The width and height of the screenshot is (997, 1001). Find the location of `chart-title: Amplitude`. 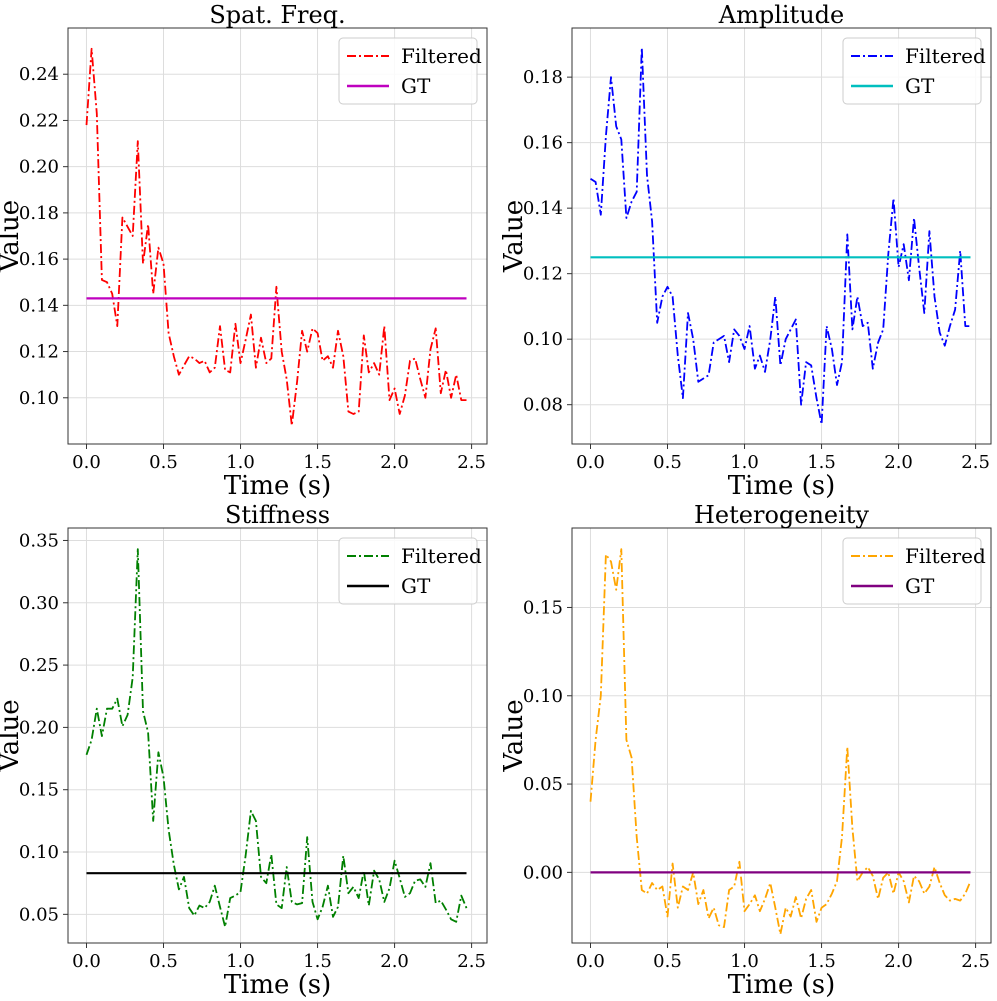

chart-title: Amplitude is located at coordinates (781, 15).